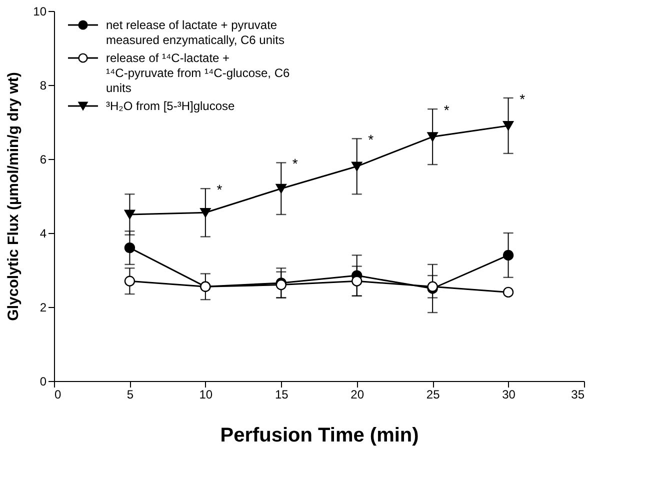 This screenshot has width=649, height=477. What do you see at coordinates (43, 307) in the screenshot?
I see `y-tick-label: 2` at bounding box center [43, 307].